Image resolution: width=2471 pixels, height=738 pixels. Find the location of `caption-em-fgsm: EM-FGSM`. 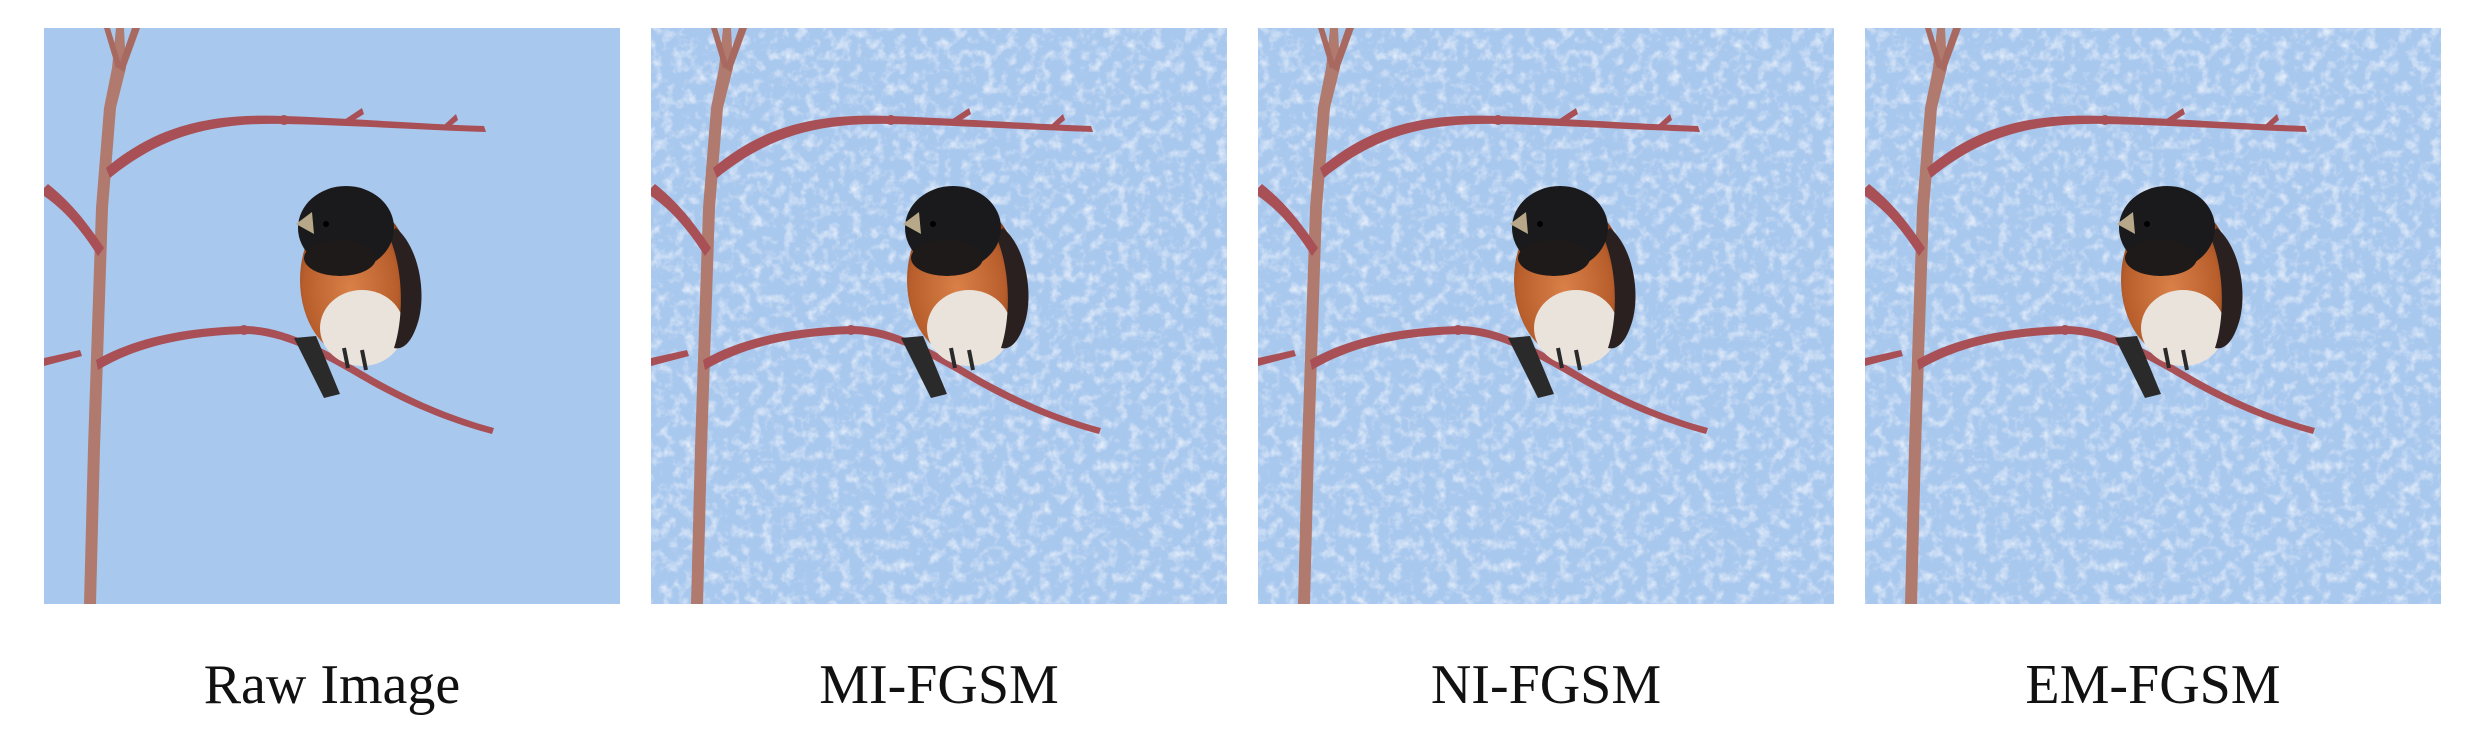

caption-em-fgsm: EM-FGSM is located at coordinates (2153, 685).